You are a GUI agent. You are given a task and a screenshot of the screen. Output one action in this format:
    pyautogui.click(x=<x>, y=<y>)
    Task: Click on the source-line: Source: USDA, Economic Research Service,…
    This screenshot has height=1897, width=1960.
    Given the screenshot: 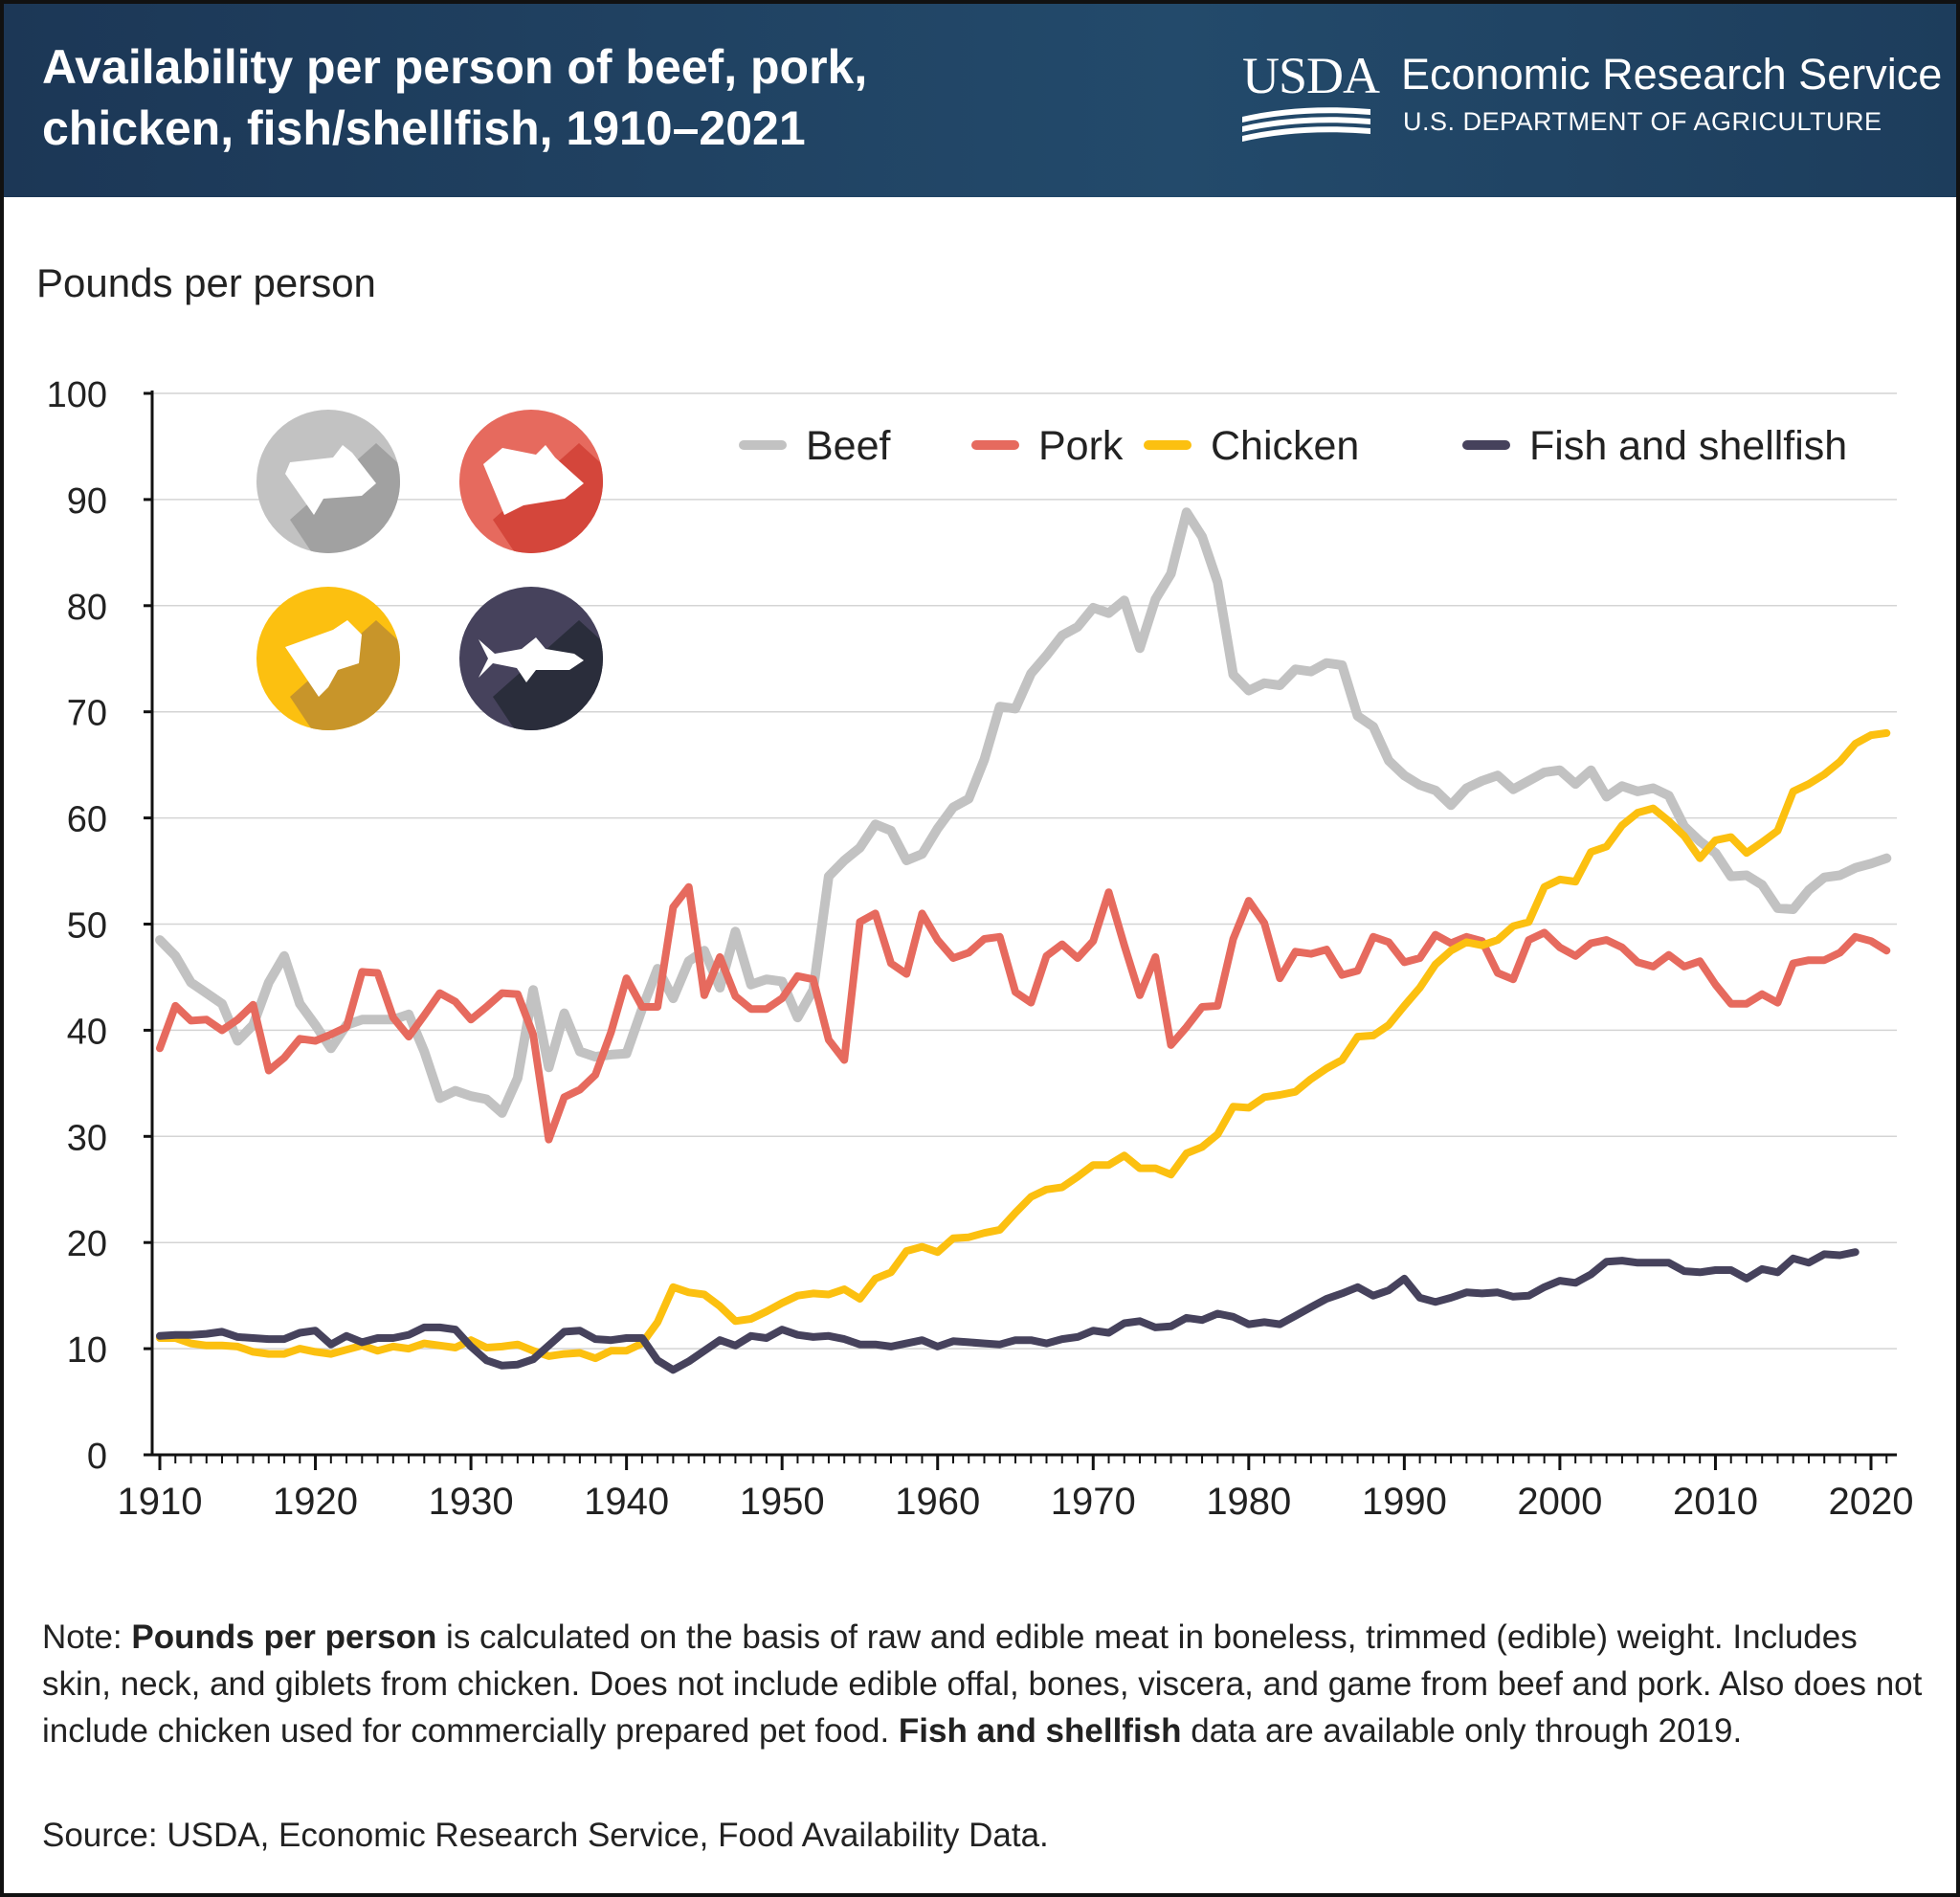 What is the action you would take?
    pyautogui.click(x=546, y=1835)
    